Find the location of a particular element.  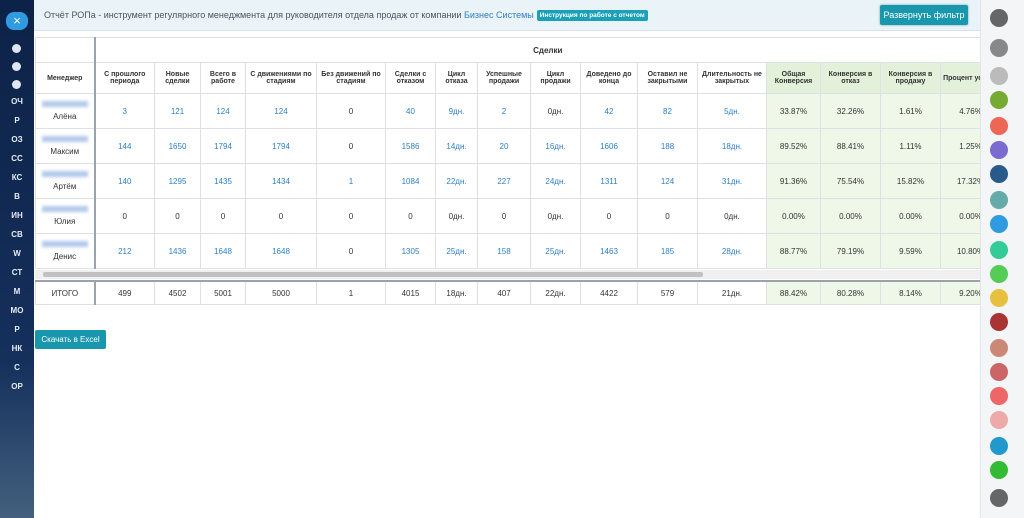

sidebar-item: ОЗ is located at coordinates (17, 139).